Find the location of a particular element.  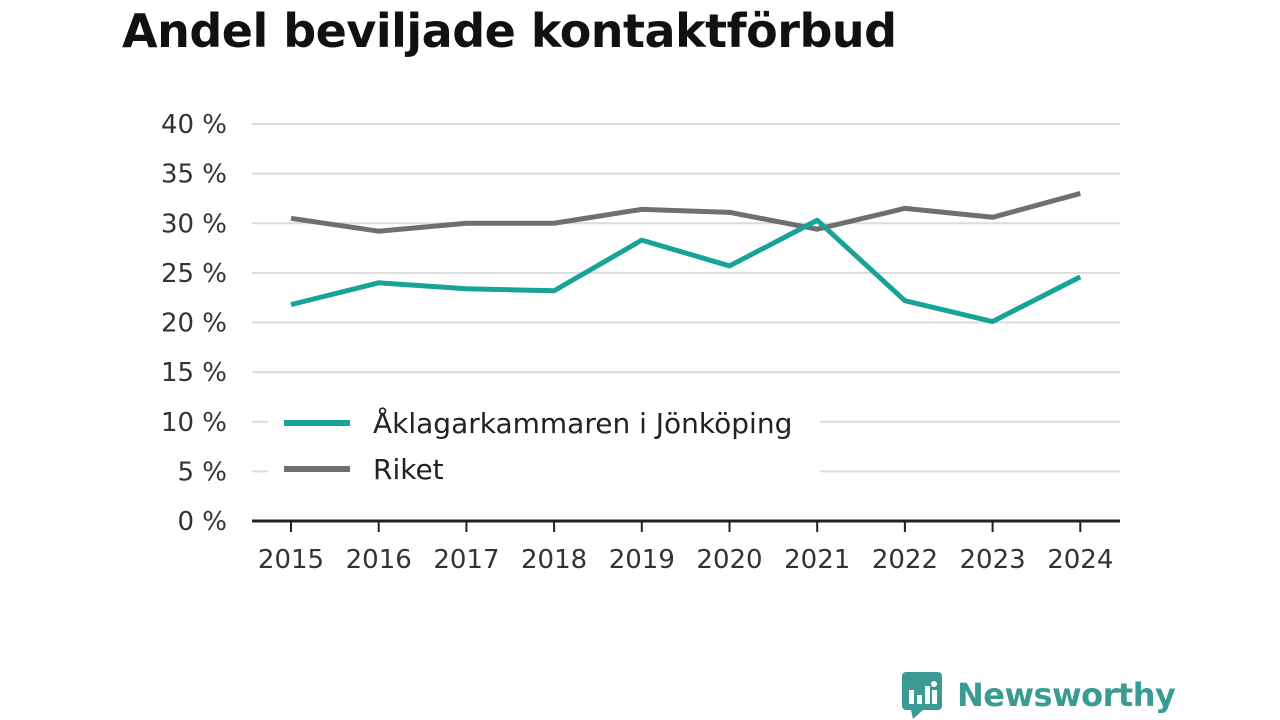

x-tick-label: 2024 is located at coordinates (1080, 560).